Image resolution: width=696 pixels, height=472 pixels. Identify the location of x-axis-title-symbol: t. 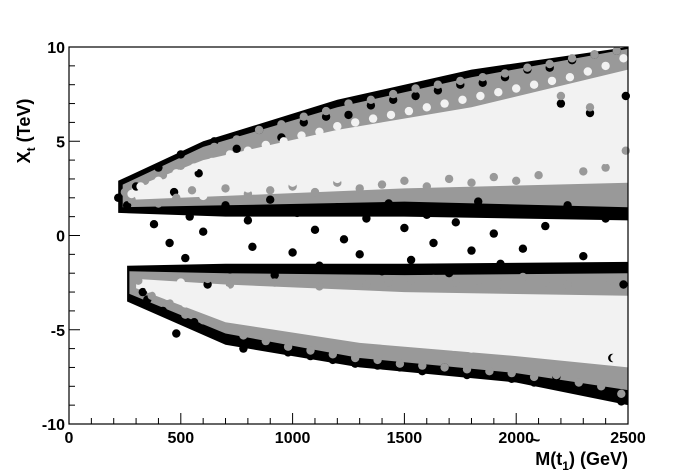
(559, 459).